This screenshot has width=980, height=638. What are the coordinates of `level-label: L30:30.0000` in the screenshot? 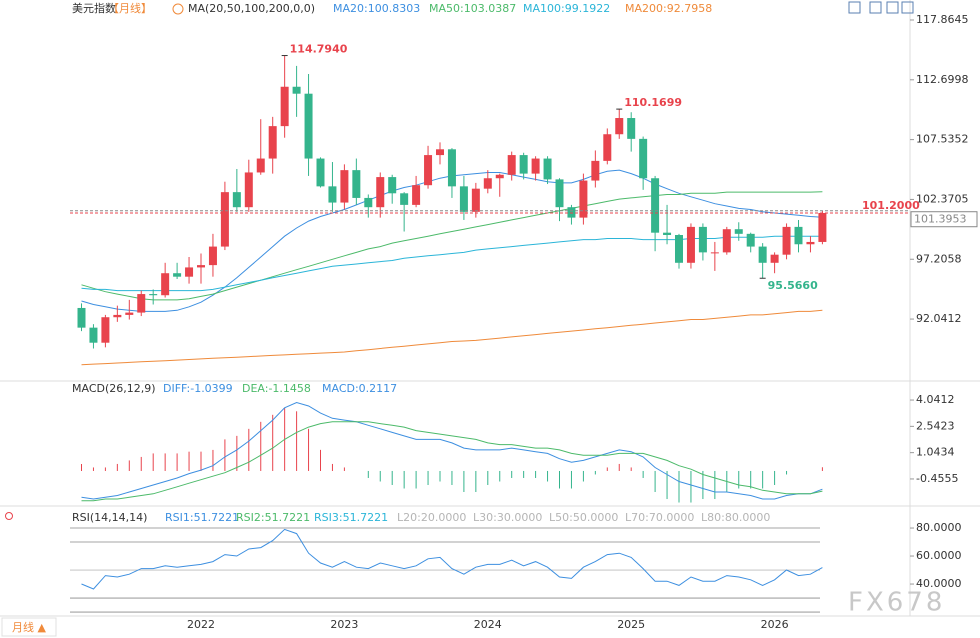 It's located at (507, 517).